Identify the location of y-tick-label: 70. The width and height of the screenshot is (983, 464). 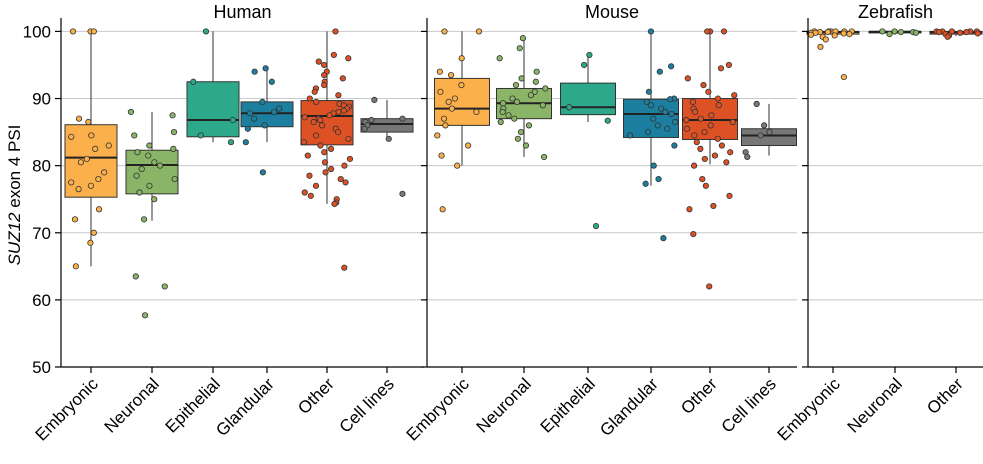
(41, 233).